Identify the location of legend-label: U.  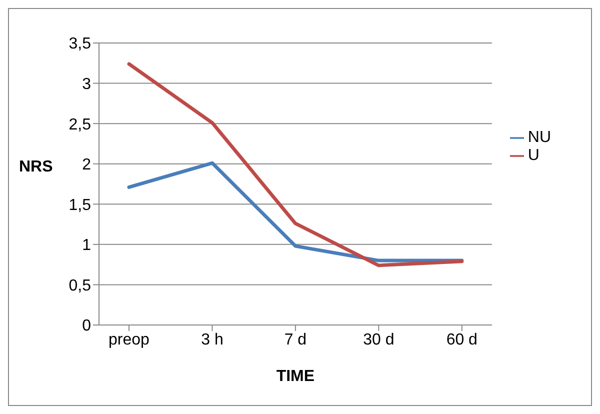
(534, 155).